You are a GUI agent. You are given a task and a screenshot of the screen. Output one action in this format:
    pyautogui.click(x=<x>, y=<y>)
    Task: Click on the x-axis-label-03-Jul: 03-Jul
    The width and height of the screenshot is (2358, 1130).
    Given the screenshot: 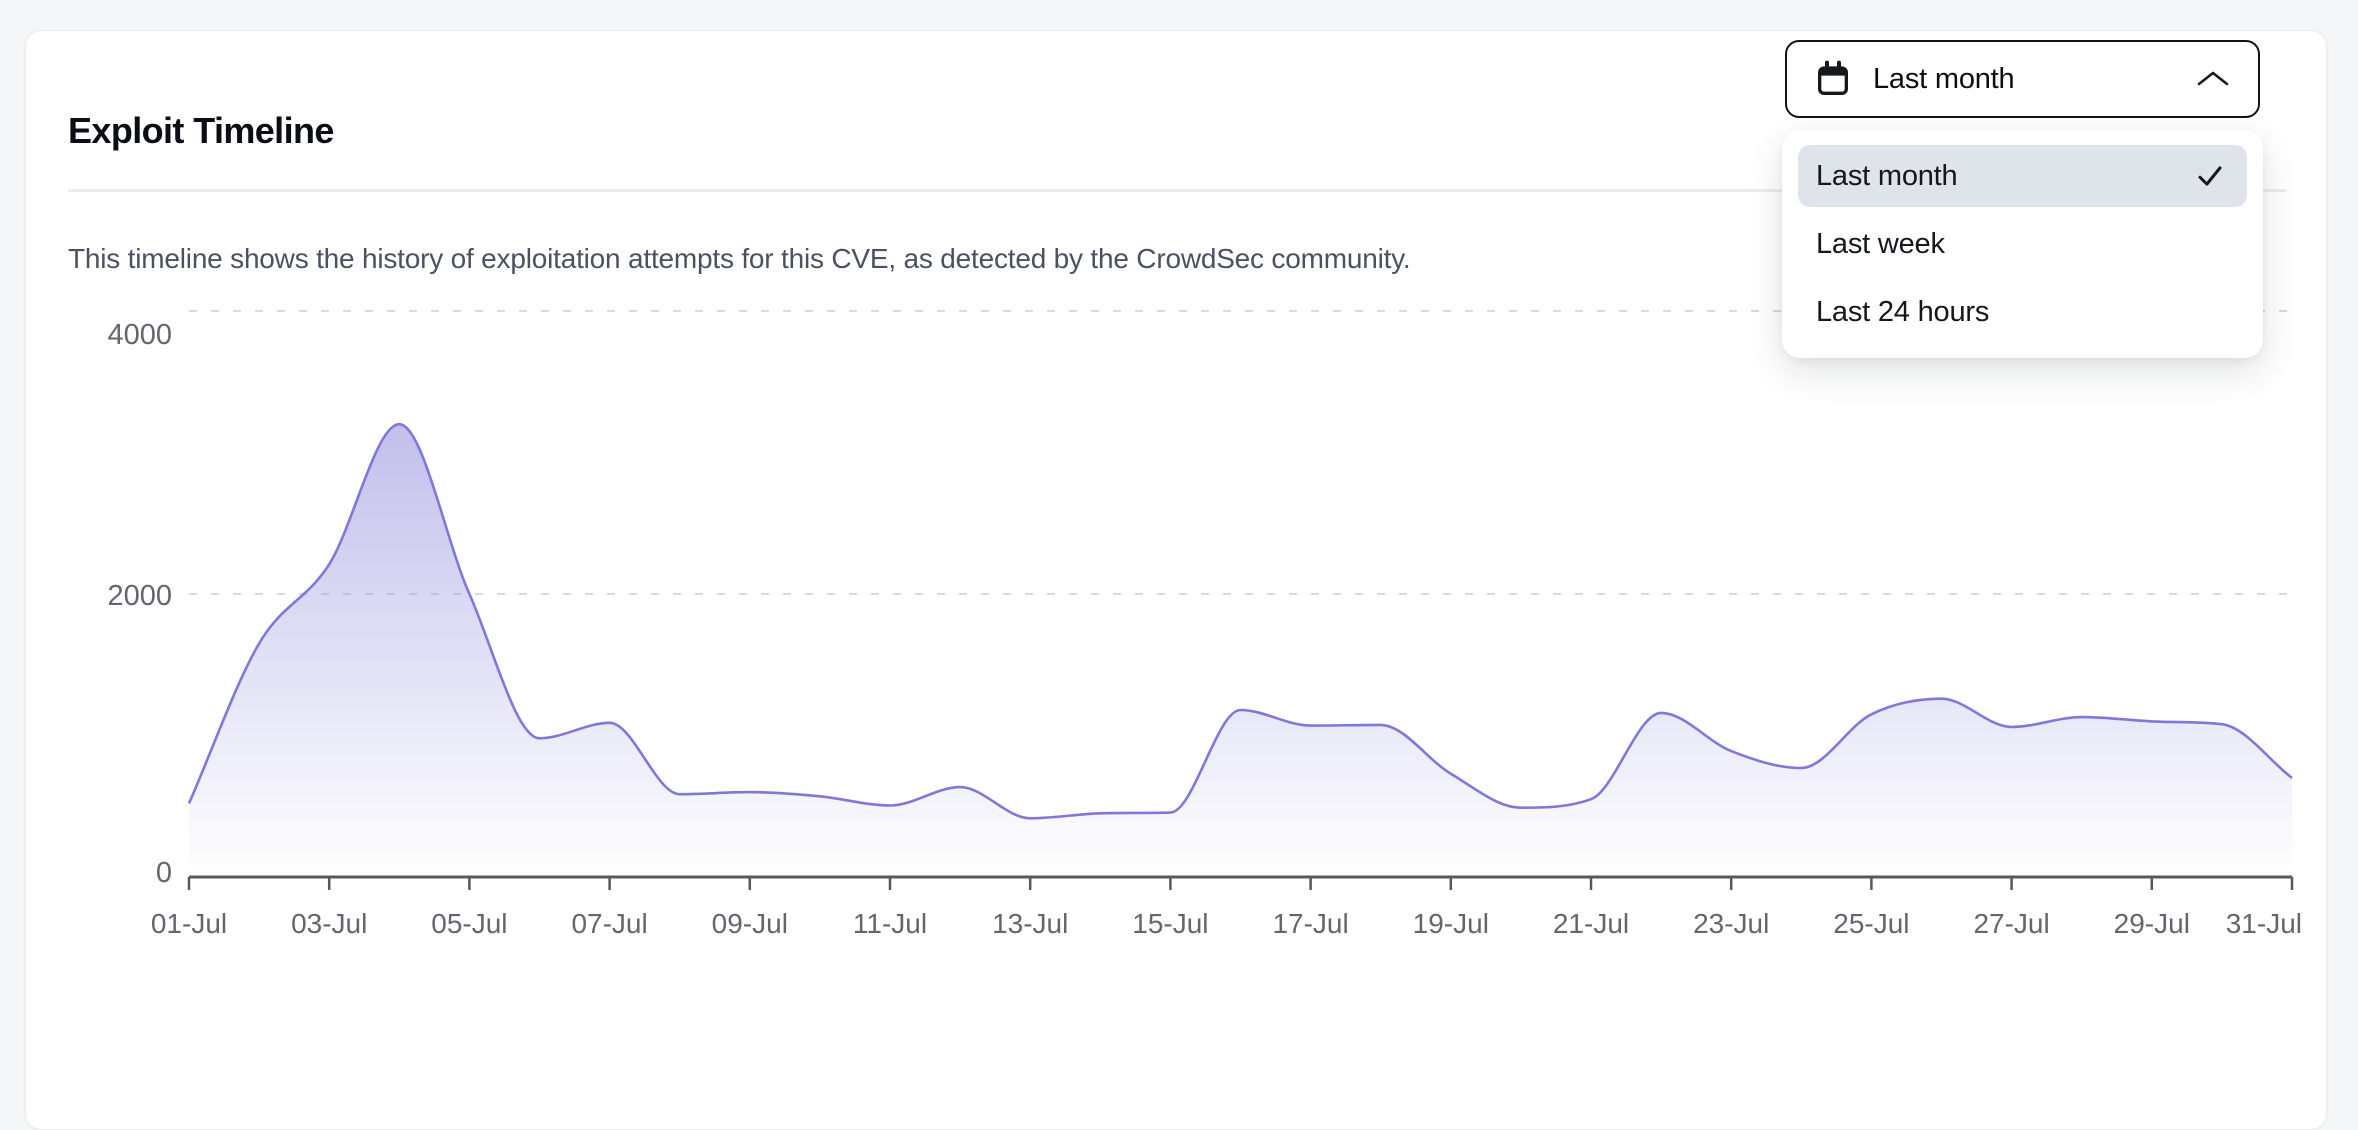 What is the action you would take?
    pyautogui.click(x=329, y=923)
    